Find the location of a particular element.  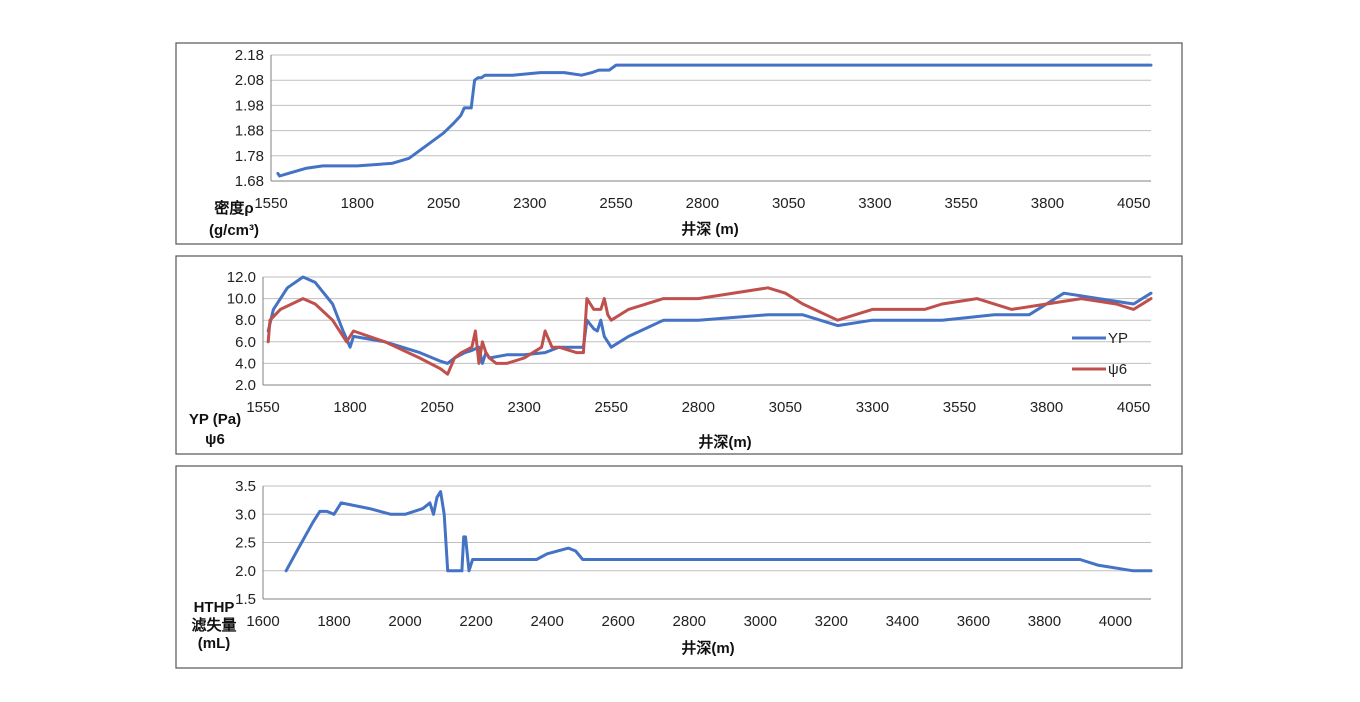

y-tick-label: 8.0 is located at coordinates (245, 320).